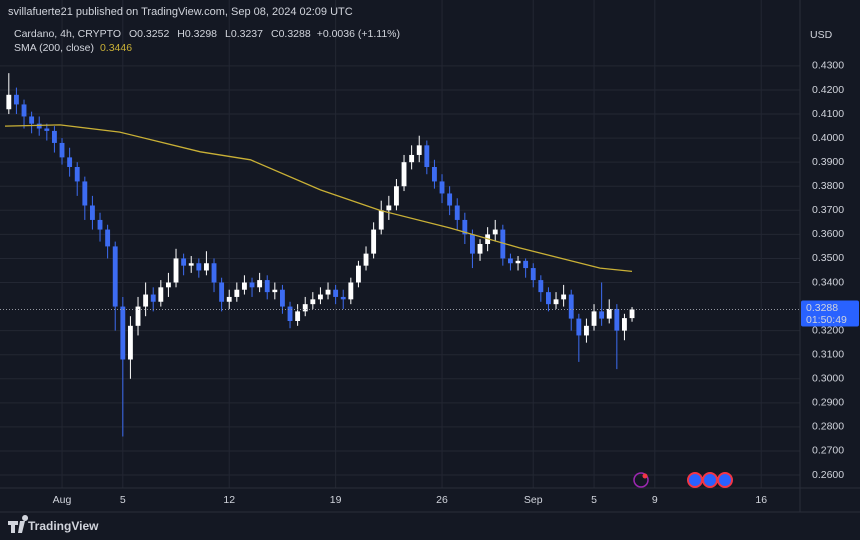  I want to click on y-tick-label: 0.4200, so click(828, 90).